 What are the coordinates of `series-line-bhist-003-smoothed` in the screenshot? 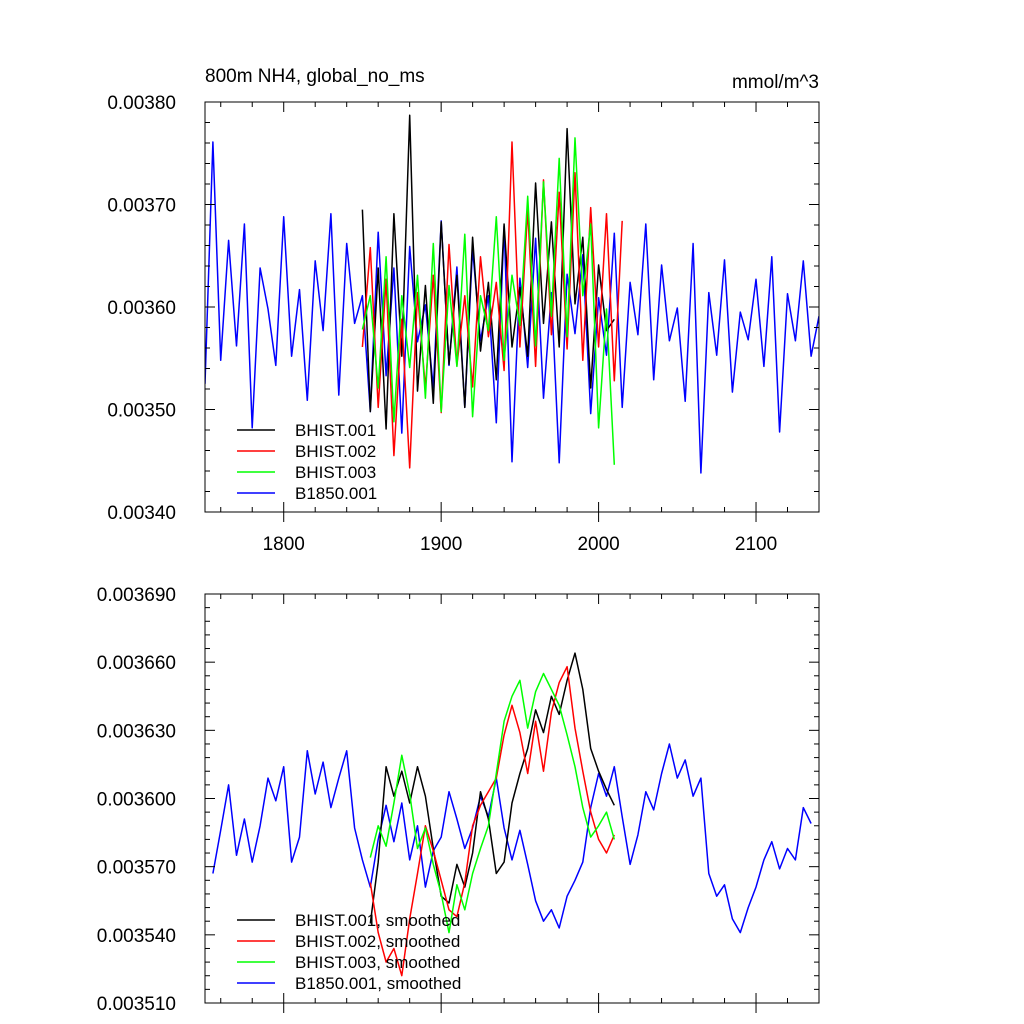 It's located at (492, 803).